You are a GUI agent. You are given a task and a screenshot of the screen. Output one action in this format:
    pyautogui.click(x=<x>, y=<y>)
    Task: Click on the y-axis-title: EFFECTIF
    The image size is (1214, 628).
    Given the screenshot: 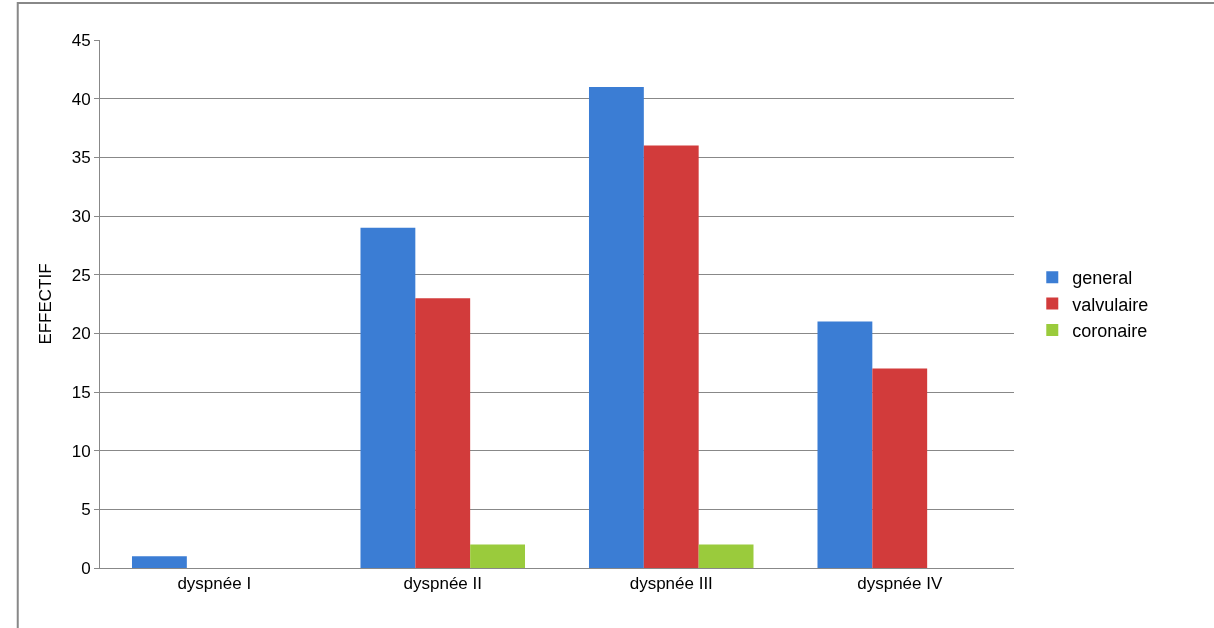 What is the action you would take?
    pyautogui.click(x=46, y=304)
    